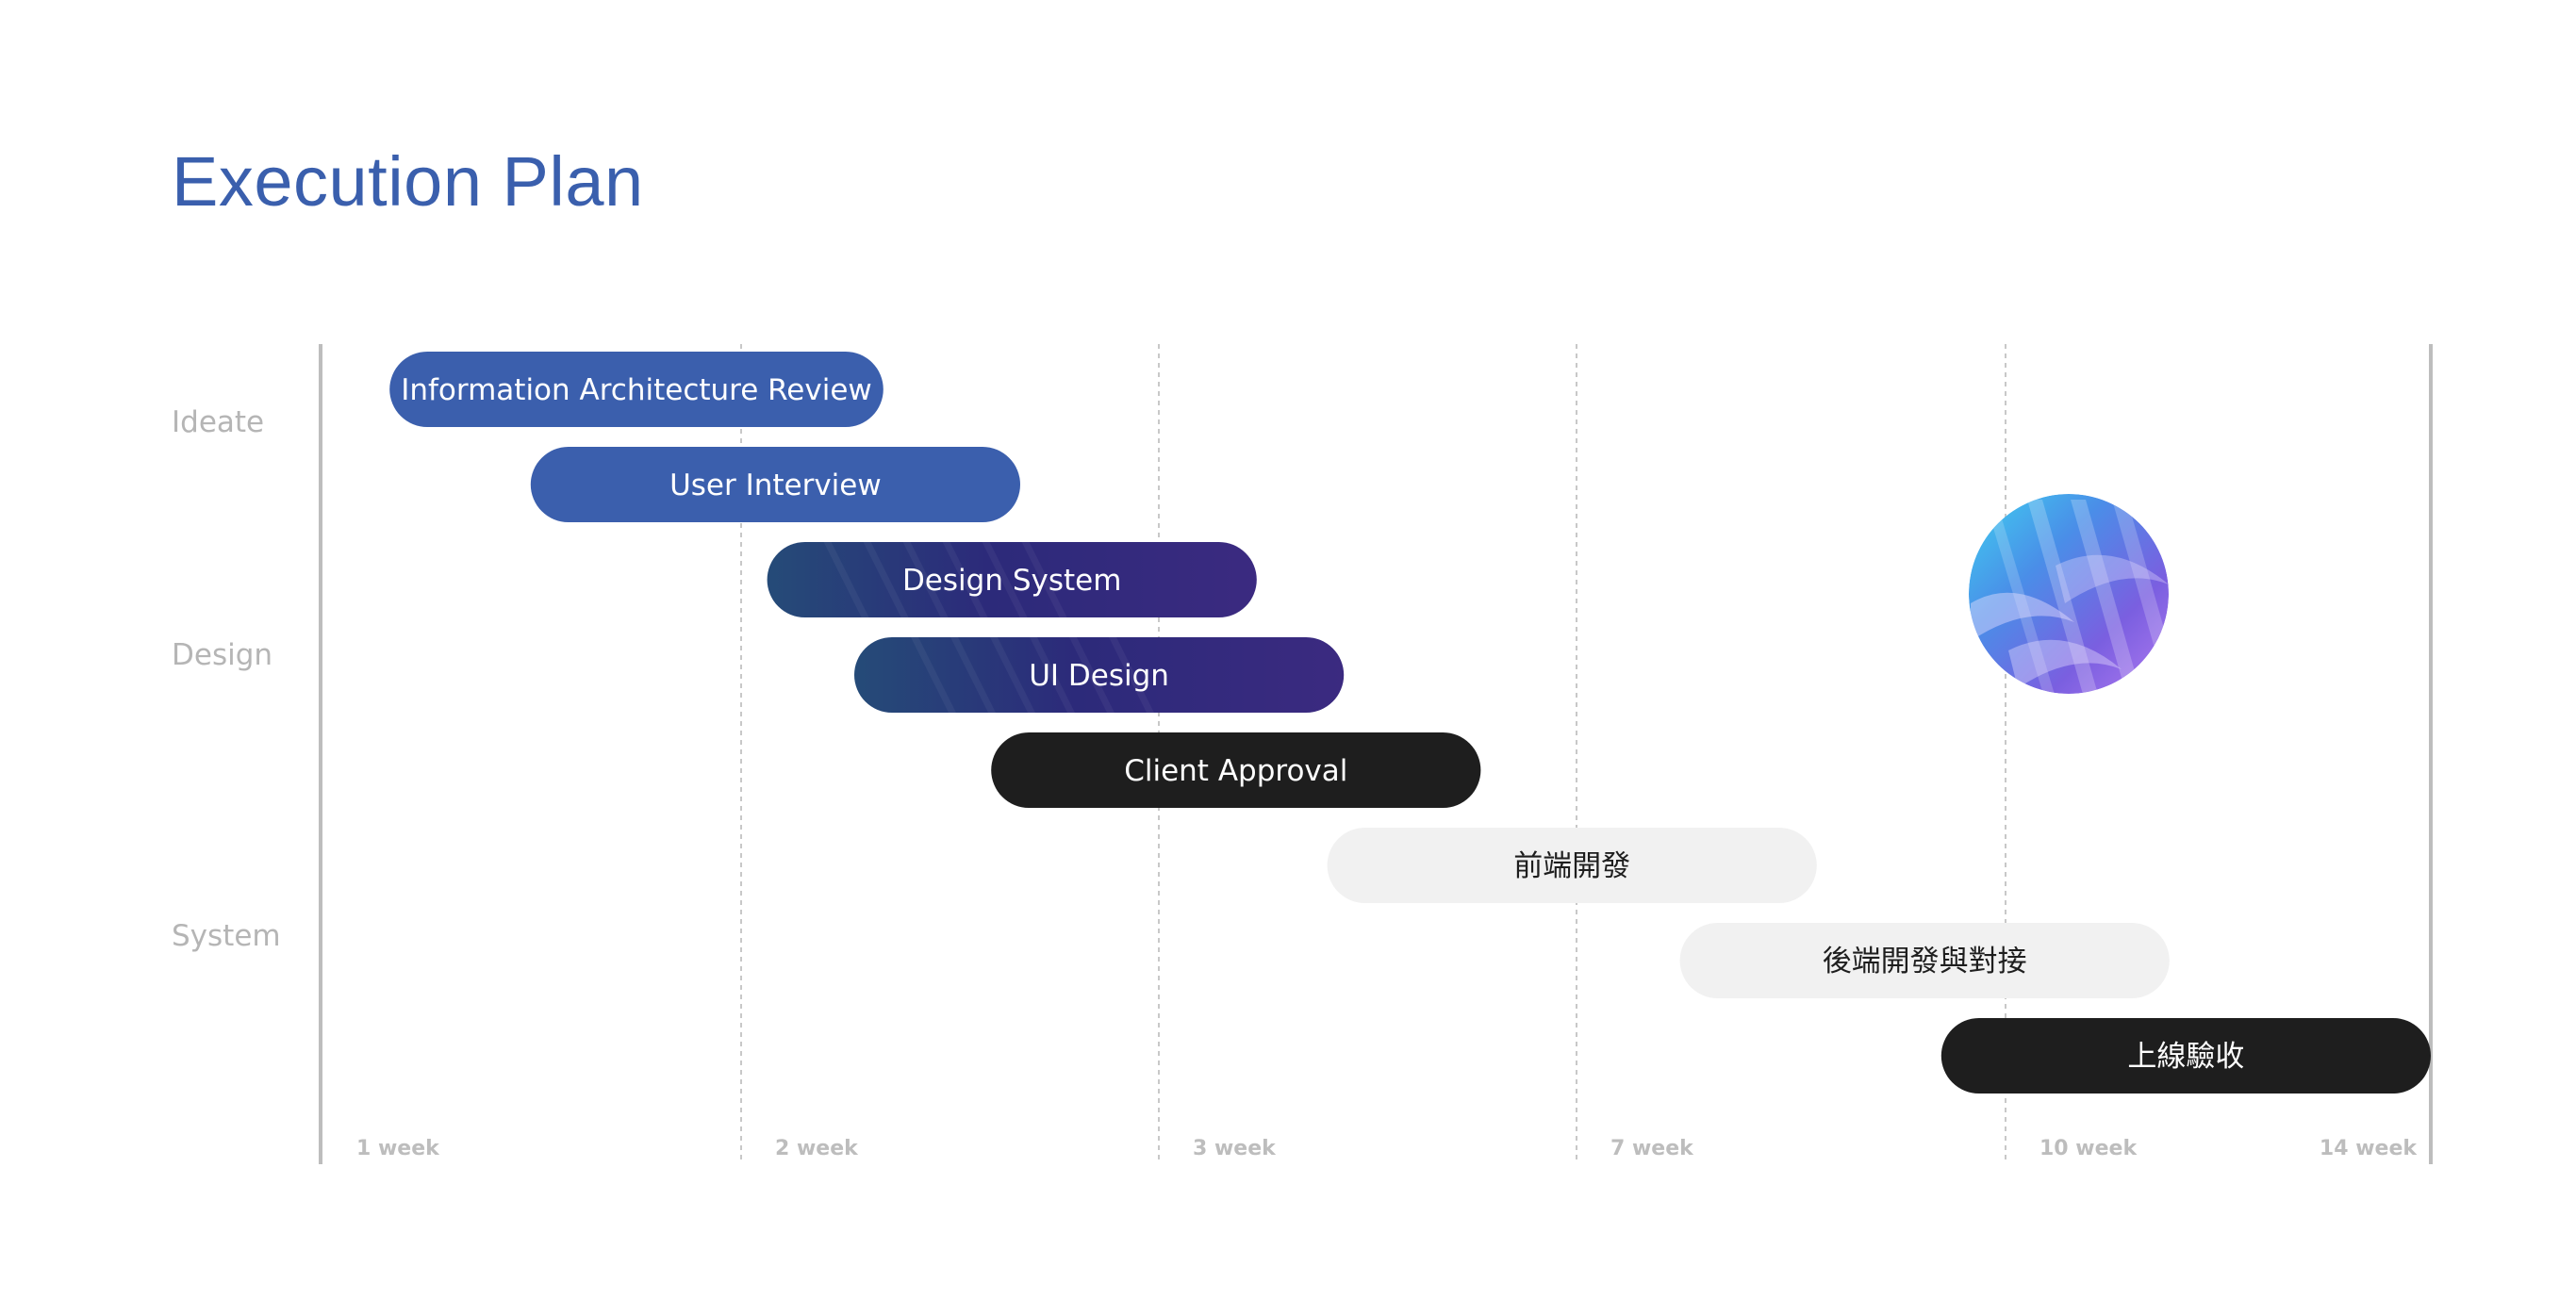 This screenshot has width=2576, height=1299. Describe the element at coordinates (218, 422) in the screenshot. I see `row-label-ideate: Ideate` at that location.